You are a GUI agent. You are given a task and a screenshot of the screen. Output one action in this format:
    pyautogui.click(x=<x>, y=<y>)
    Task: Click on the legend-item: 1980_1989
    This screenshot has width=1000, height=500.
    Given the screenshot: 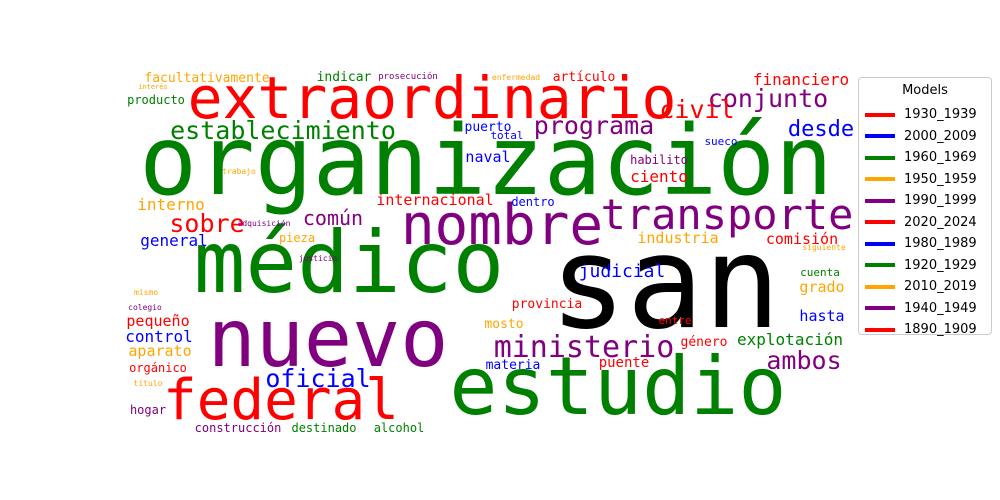 What is the action you would take?
    pyautogui.click(x=925, y=244)
    